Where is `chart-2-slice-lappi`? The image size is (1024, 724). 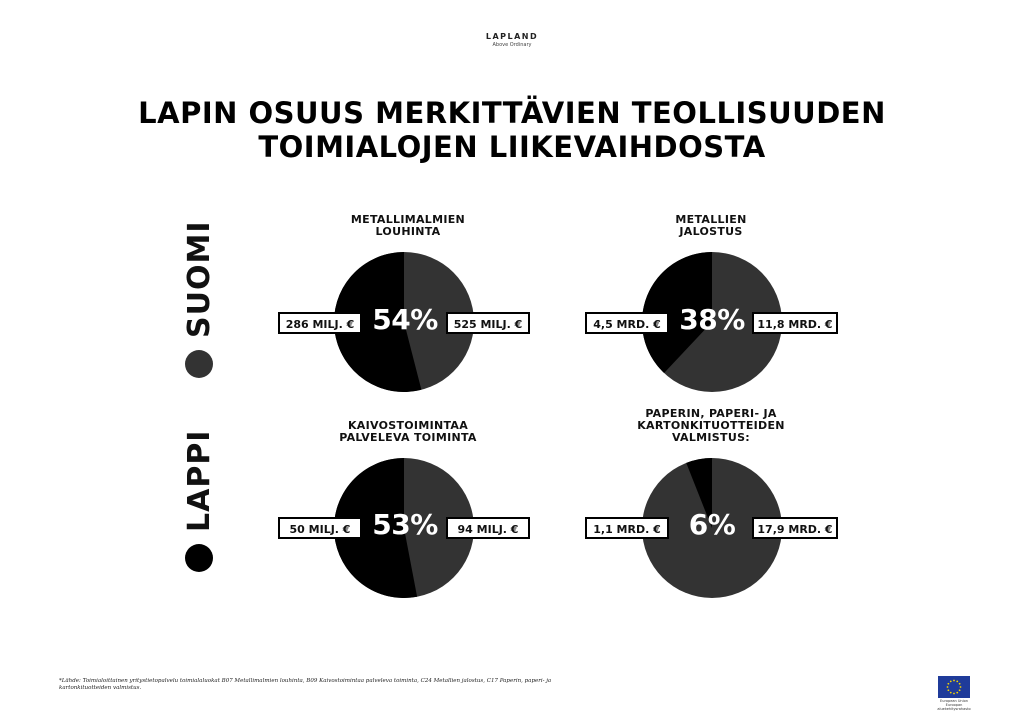
chart-2-slice-lappi is located at coordinates (676, 313).